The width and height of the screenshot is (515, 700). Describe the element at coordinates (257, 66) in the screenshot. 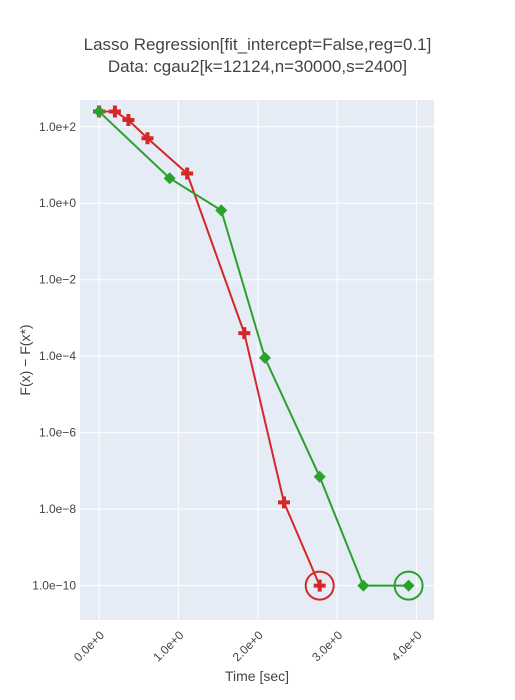

I see `chart-title-line-2: Data: cgau2[k=12124,n=30000,s=2400]` at that location.